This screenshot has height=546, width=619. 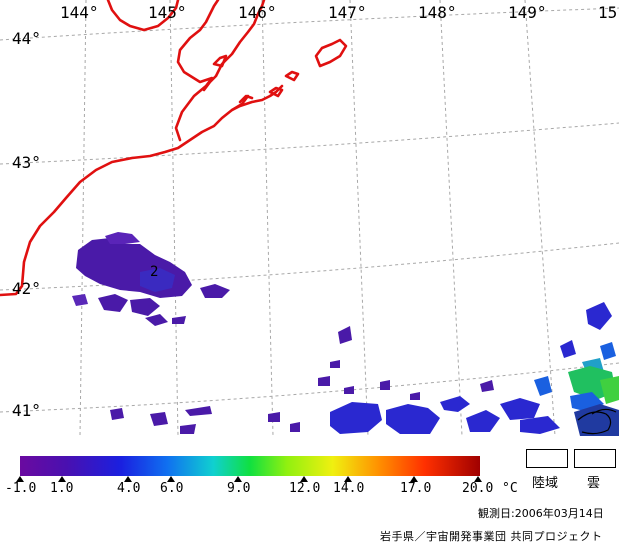 What do you see at coordinates (594, 483) in the screenshot?
I see `cloud-label: 雲` at bounding box center [594, 483].